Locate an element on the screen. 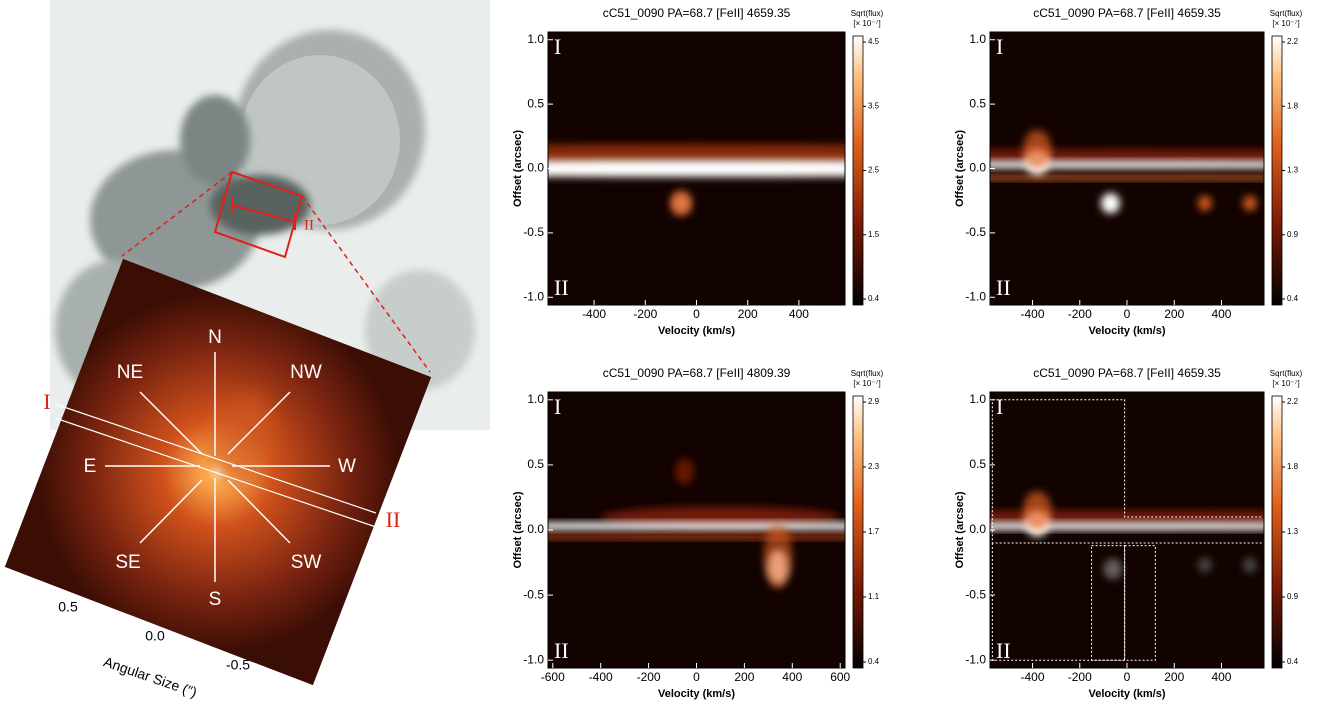  panel-title: cC51_0090 PA=68.7 [FeII] 4809.39 is located at coordinates (697, 373).